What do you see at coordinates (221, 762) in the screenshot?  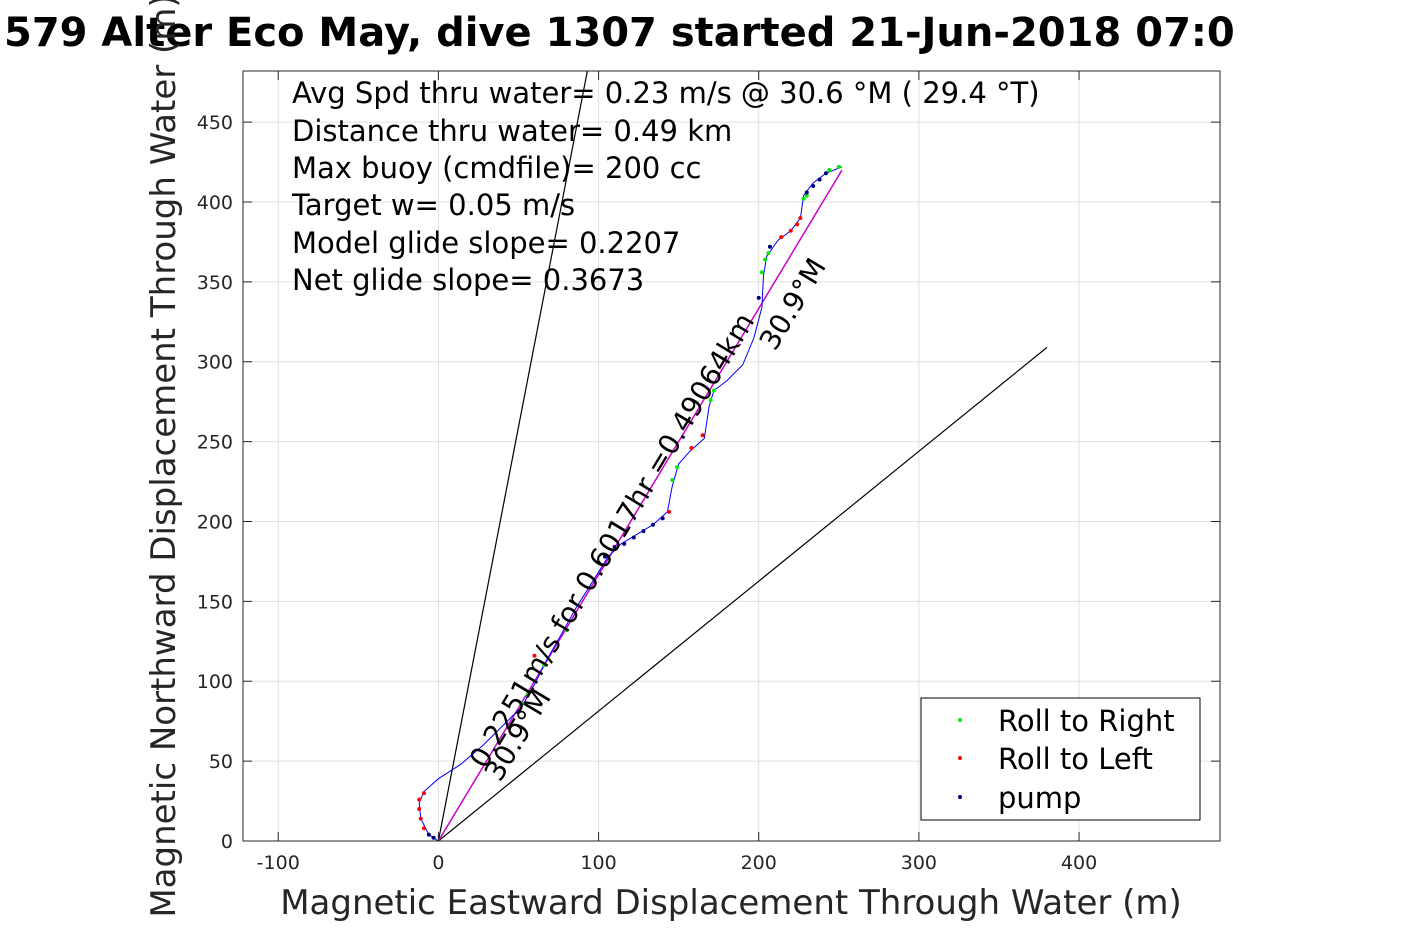 I see `y-tick-label: 50` at bounding box center [221, 762].